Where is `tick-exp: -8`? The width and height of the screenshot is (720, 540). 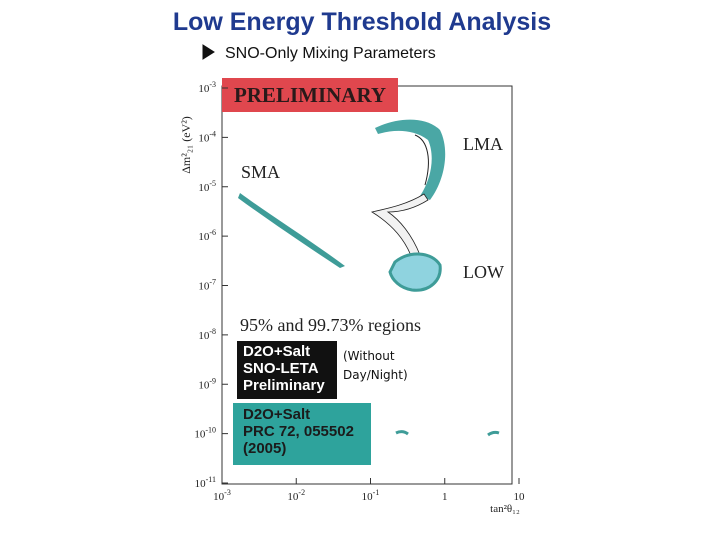 tick-exp: -8 is located at coordinates (212, 331).